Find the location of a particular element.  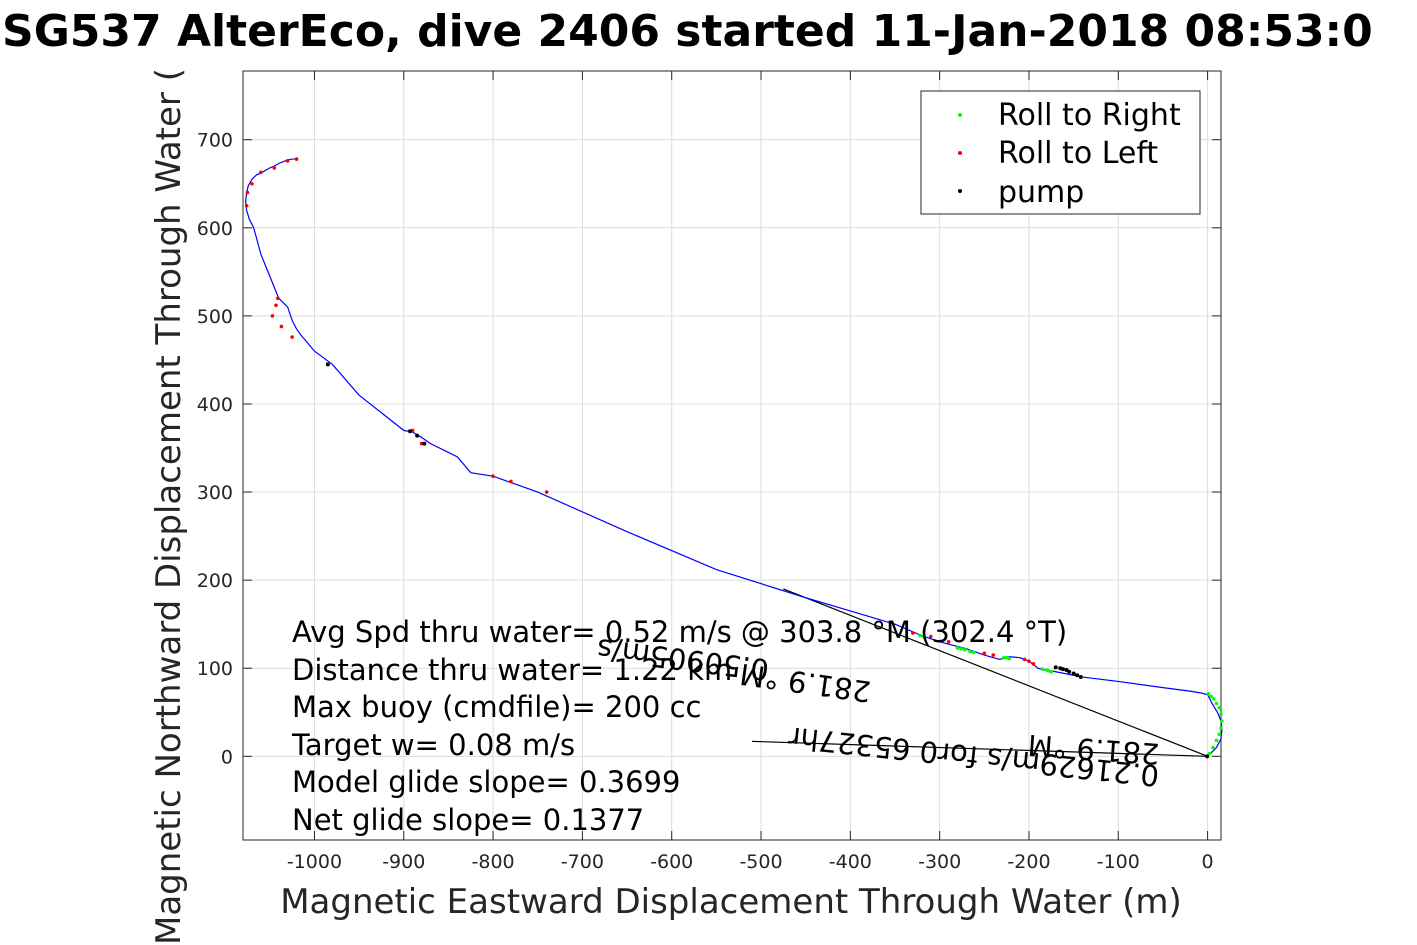

x-tick-label: -900 is located at coordinates (403, 862).